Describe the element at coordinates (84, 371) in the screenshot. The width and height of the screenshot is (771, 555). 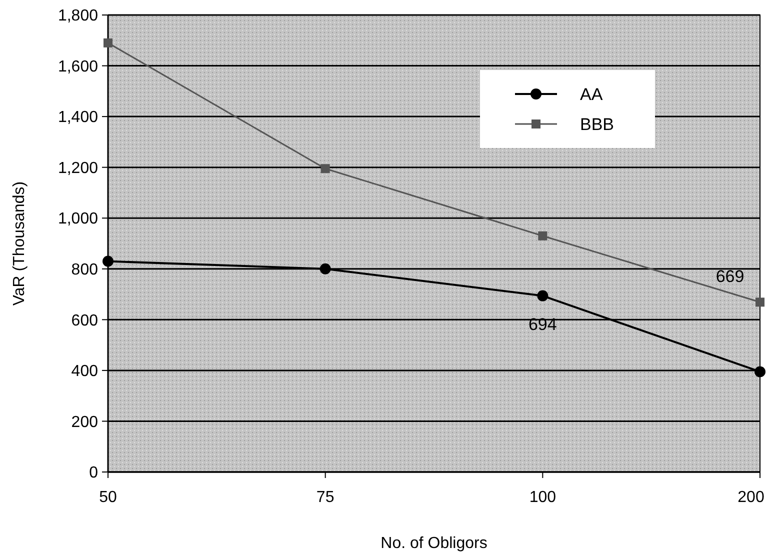
I see `y-tick-label: 400` at that location.